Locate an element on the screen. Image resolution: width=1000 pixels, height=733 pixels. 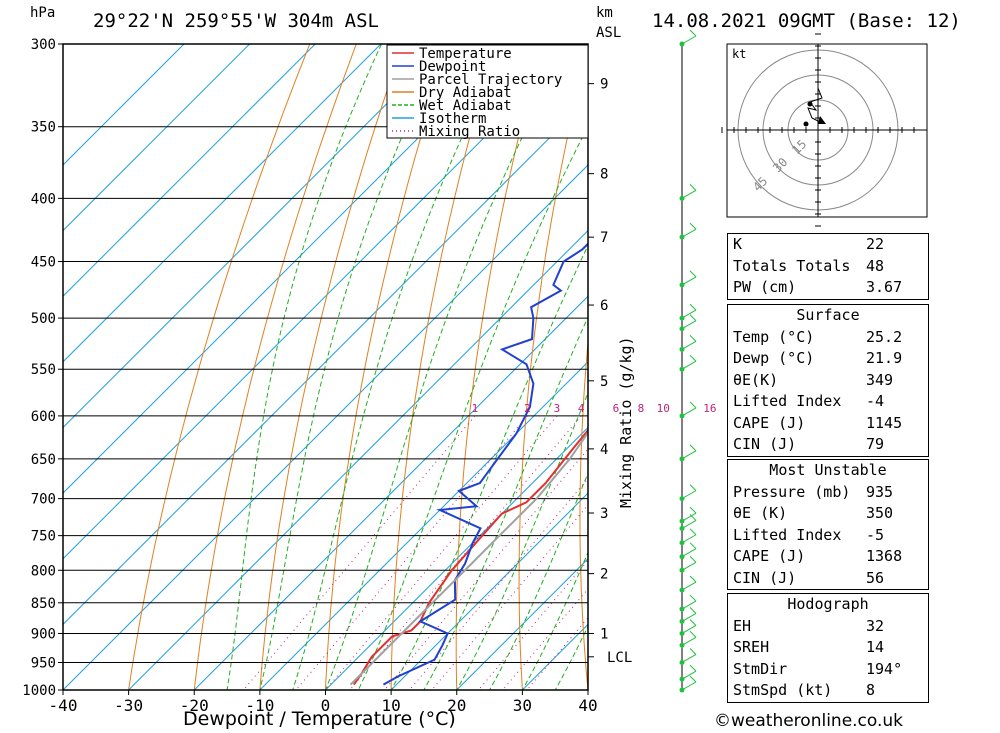
mixing-ratio-label: 4 is located at coordinates (581, 408).